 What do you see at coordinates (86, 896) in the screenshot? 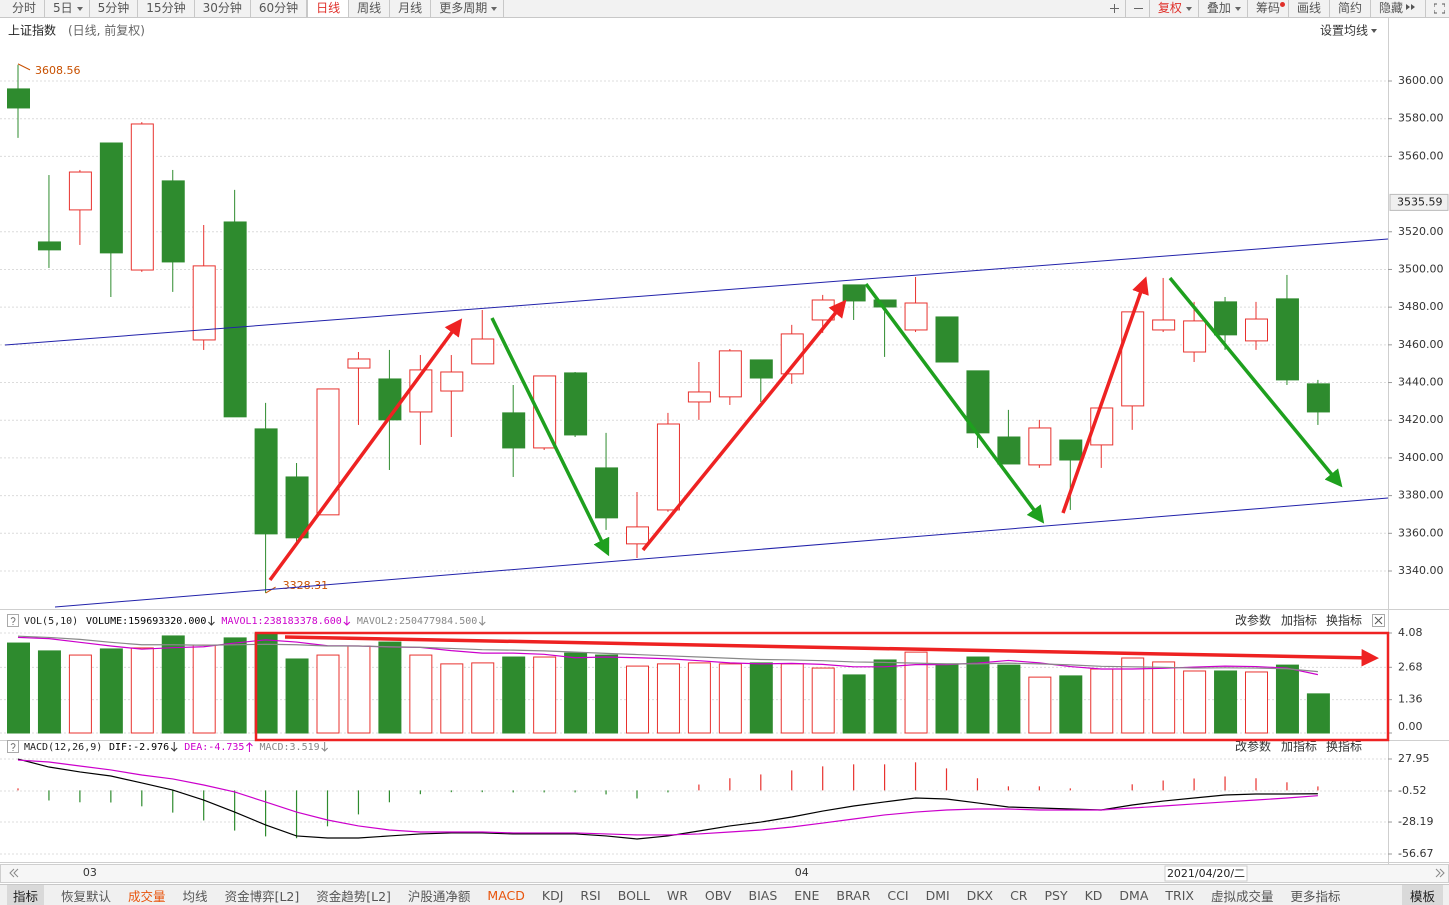
I see `indicator-tab: 恢复默认` at bounding box center [86, 896].